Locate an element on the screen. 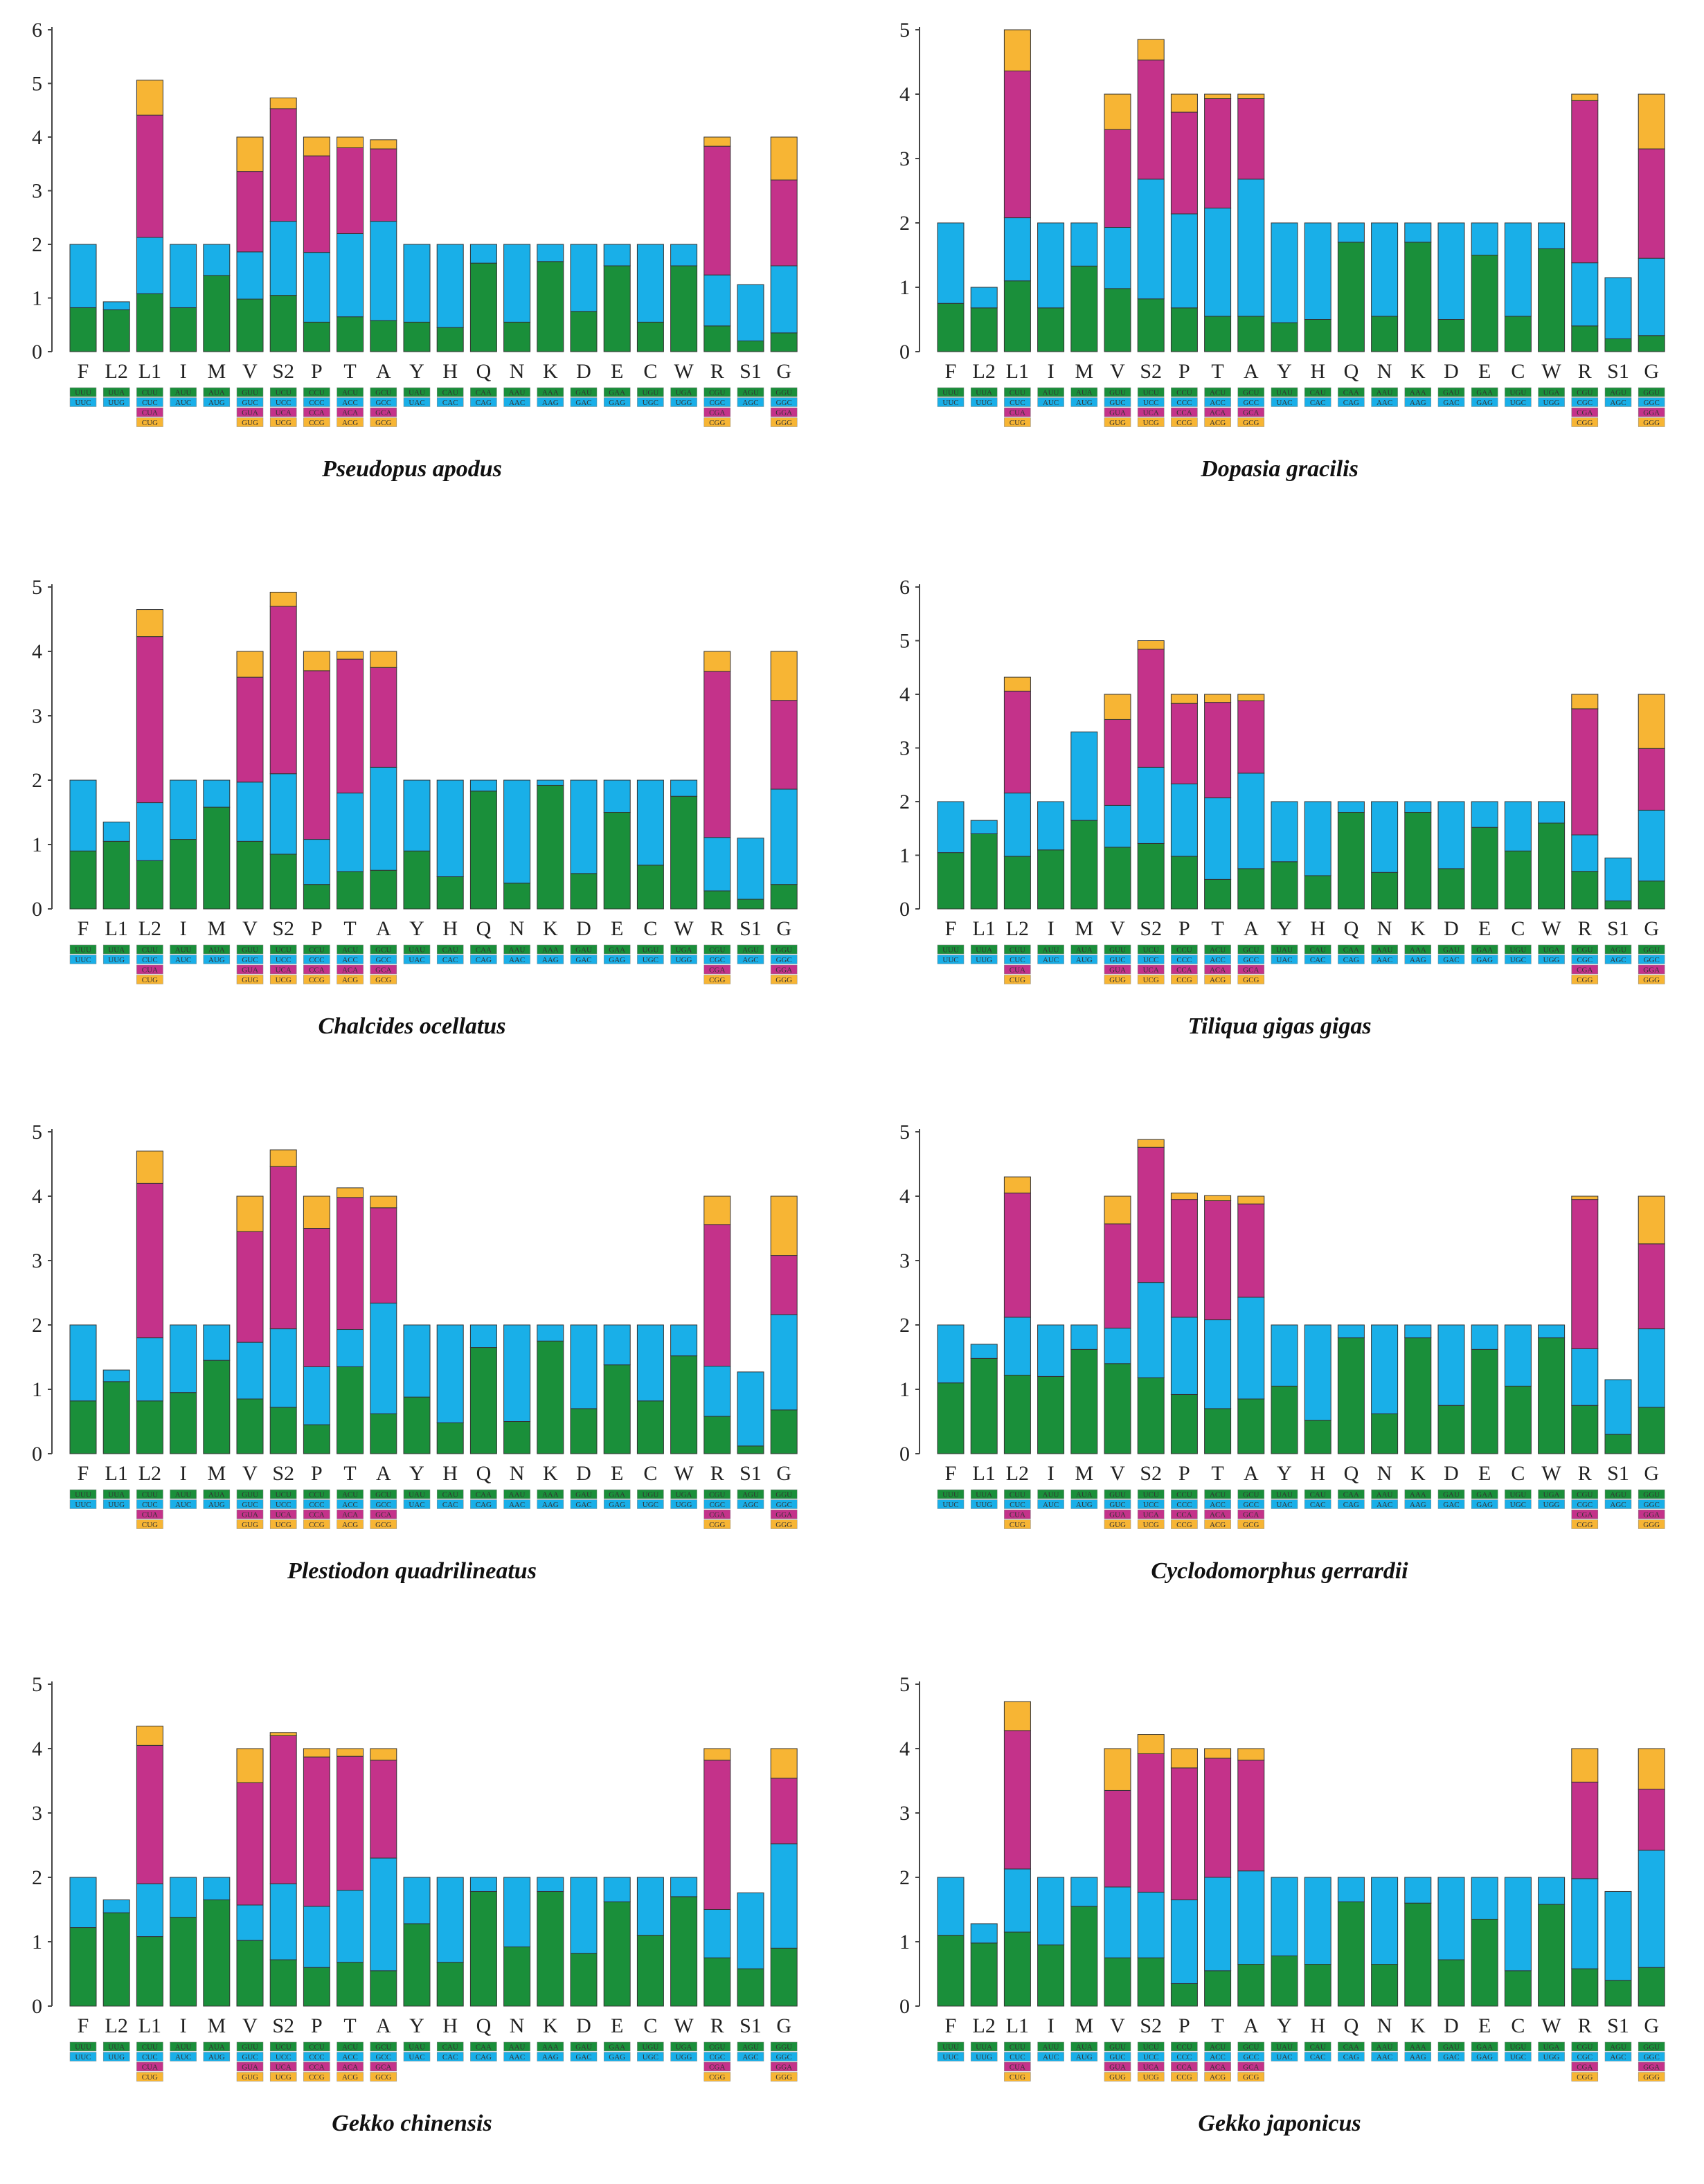 The height and width of the screenshot is (2184, 1704). codon-label: AAA is located at coordinates (550, 1495).